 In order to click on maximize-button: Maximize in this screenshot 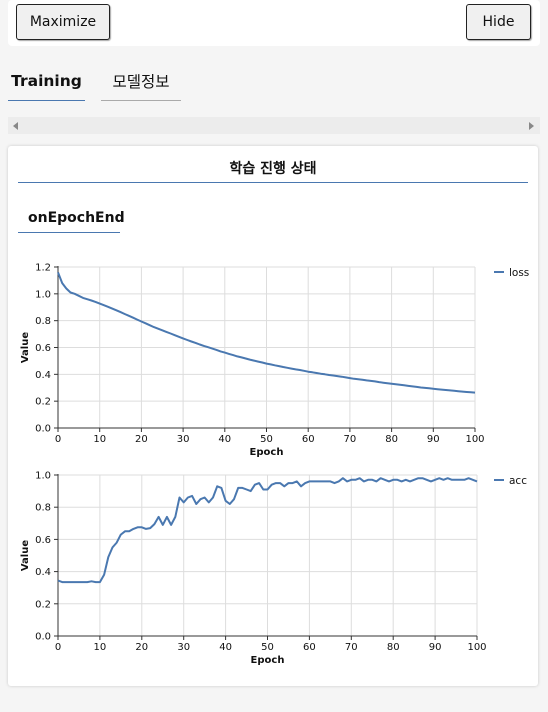, I will do `click(63, 22)`.